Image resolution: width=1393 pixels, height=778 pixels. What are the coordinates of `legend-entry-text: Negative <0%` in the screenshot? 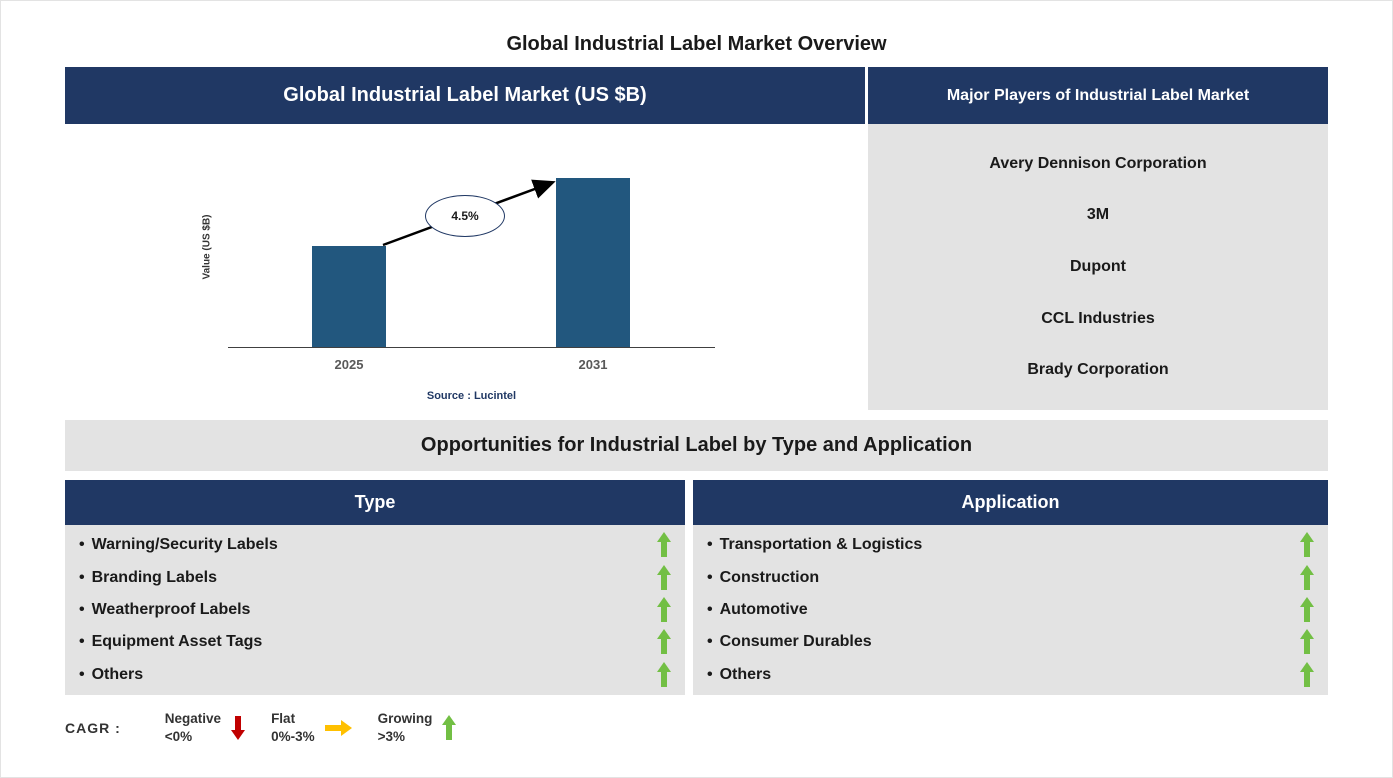 It's located at (193, 727).